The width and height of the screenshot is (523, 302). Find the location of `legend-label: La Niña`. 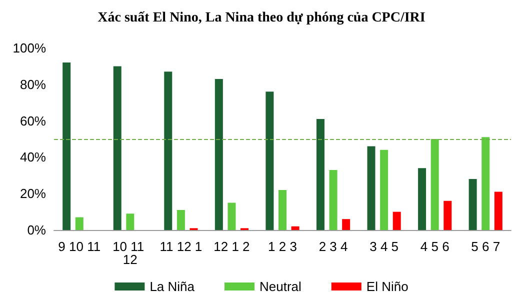

legend-label: La Niña is located at coordinates (173, 286).